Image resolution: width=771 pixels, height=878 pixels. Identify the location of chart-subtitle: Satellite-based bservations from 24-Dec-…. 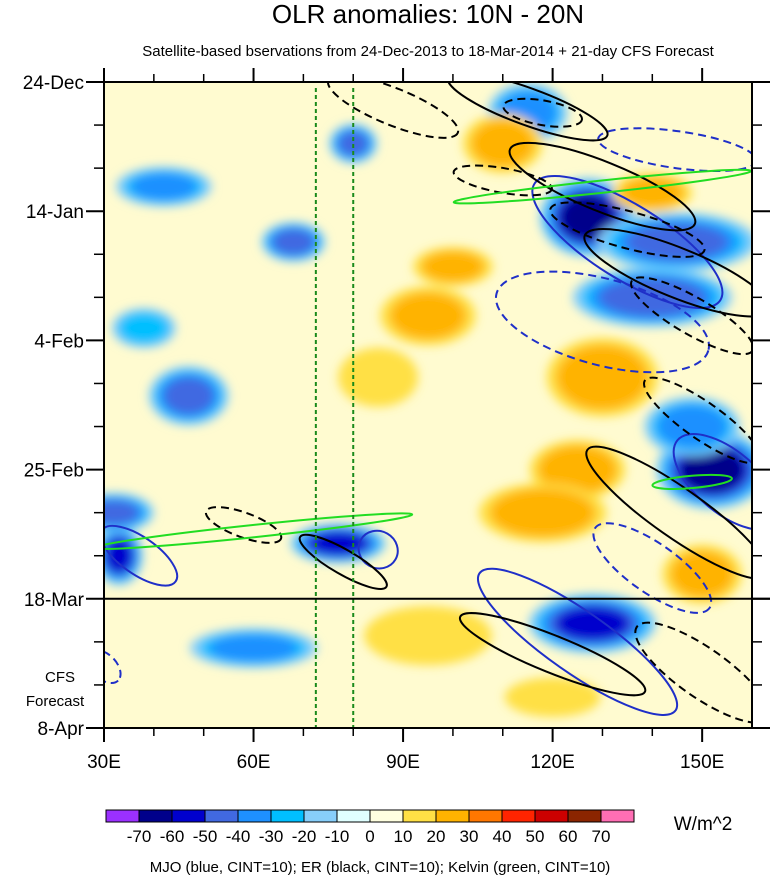
(428, 51).